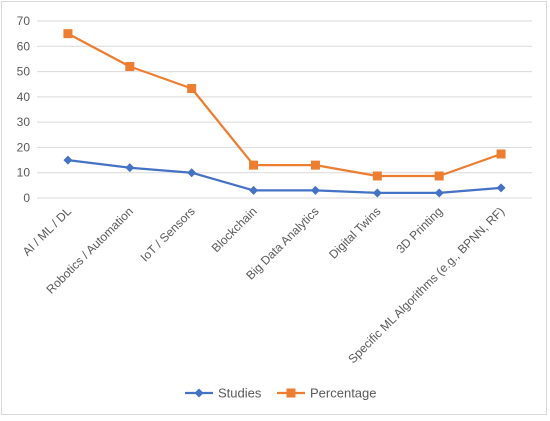  What do you see at coordinates (343, 393) in the screenshot?
I see `legend-label: Percentage` at bounding box center [343, 393].